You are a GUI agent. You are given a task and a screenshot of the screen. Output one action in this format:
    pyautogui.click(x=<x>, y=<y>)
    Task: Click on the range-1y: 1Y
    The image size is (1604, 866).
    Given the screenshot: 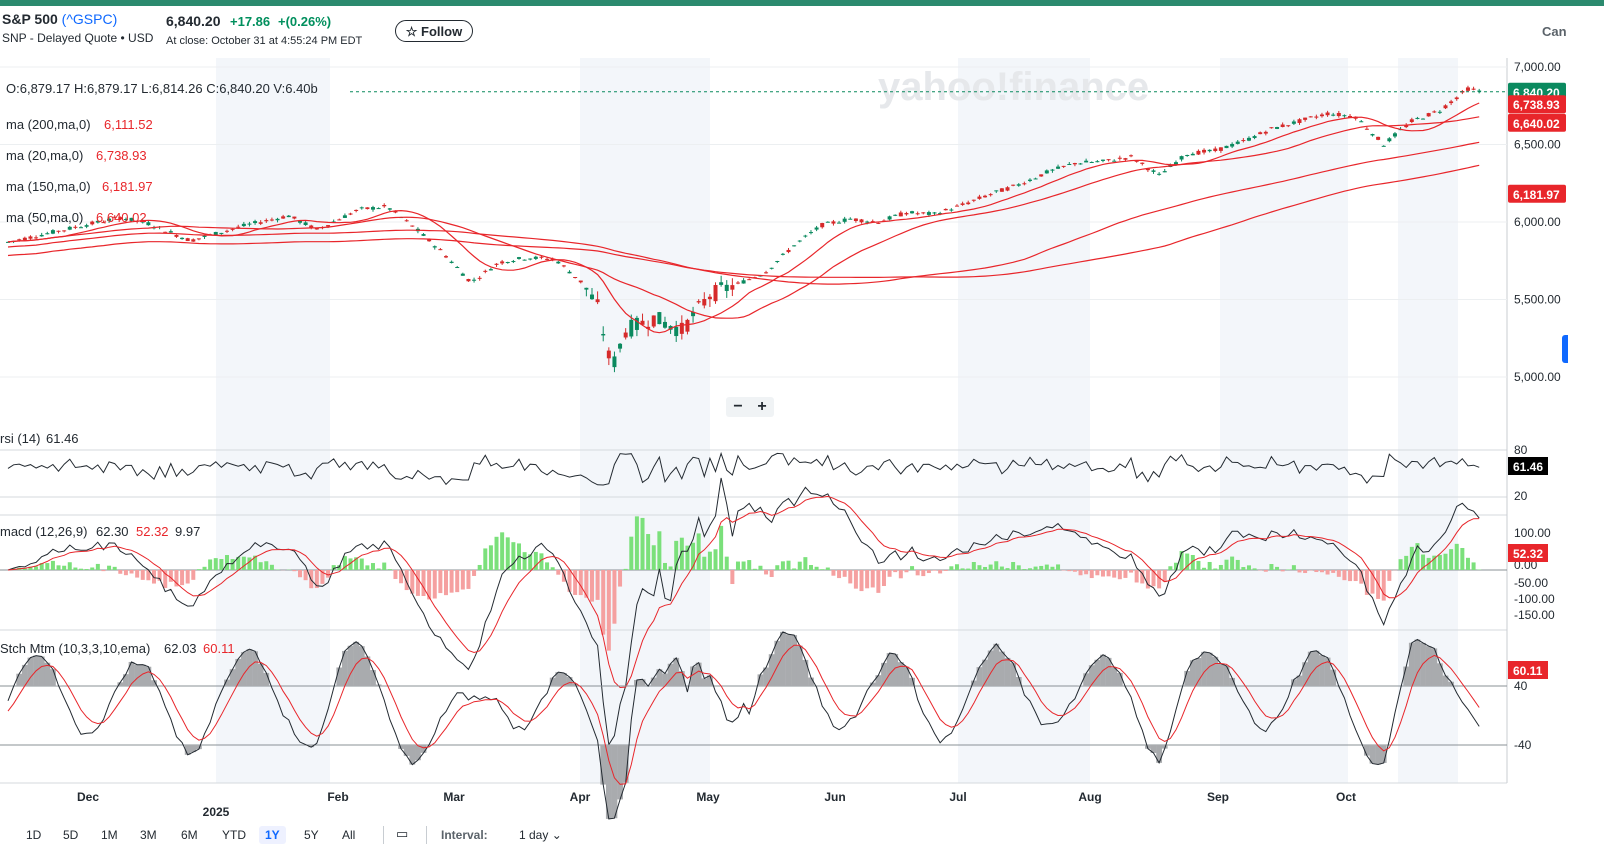 What is the action you would take?
    pyautogui.click(x=272, y=835)
    